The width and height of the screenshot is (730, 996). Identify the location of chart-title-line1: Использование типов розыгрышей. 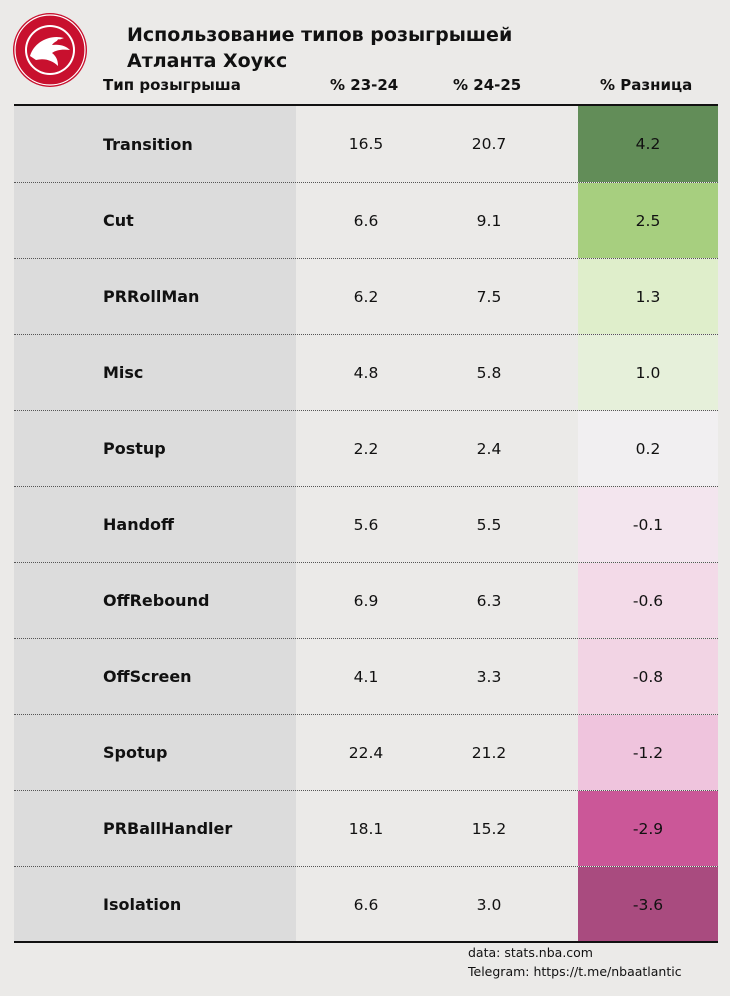
(320, 35).